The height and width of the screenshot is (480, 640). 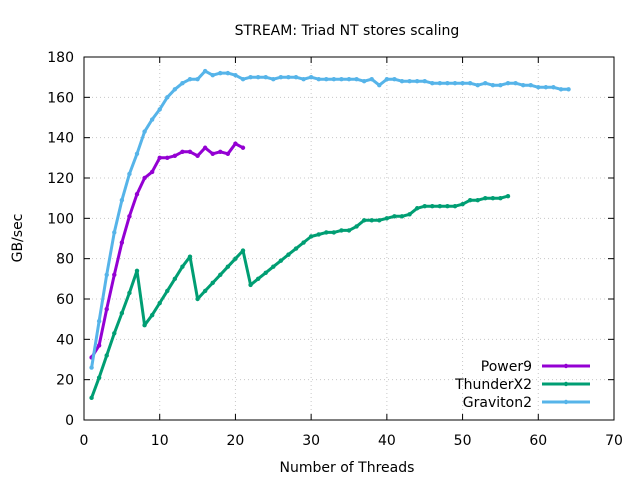 What do you see at coordinates (65, 381) in the screenshot?
I see `y-tick-label: 20` at bounding box center [65, 381].